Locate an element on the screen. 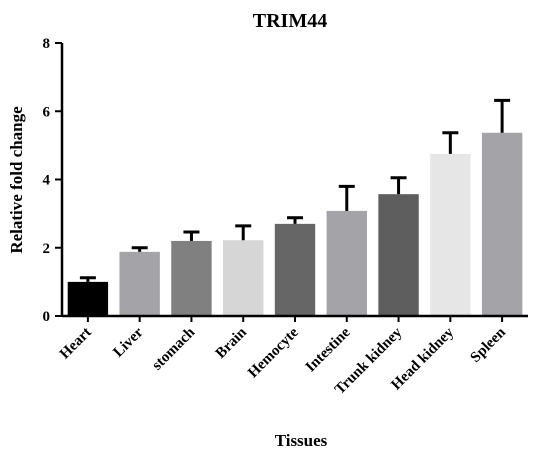 This screenshot has width=550, height=465. error-bar-head-kidney is located at coordinates (450, 142).